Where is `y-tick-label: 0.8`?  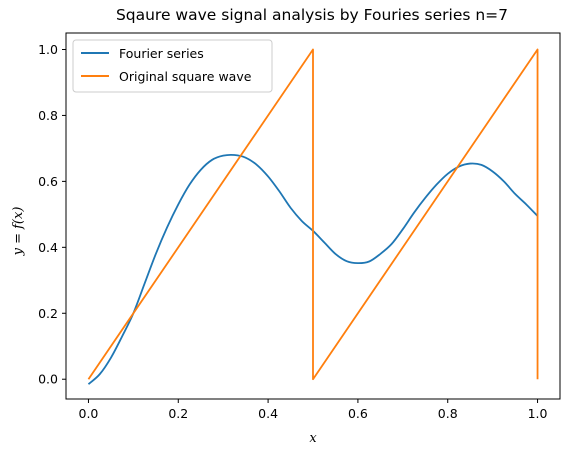
y-tick-label: 0.8 is located at coordinates (48, 115).